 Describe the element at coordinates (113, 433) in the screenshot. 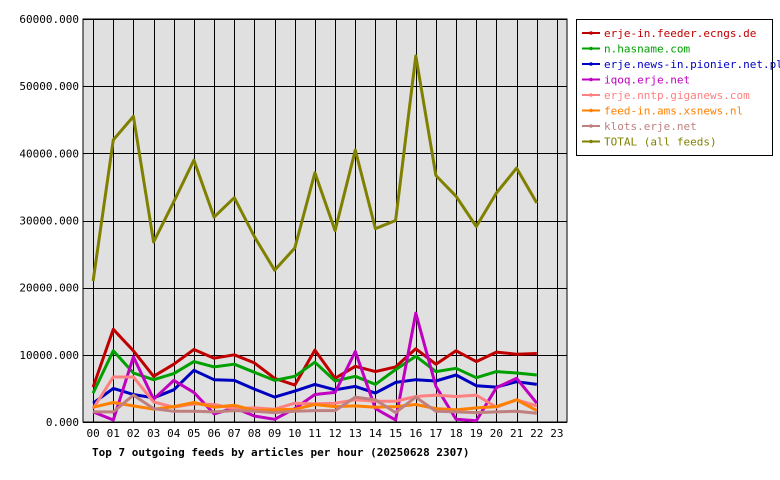

I see `x-tick-label: 01` at that location.